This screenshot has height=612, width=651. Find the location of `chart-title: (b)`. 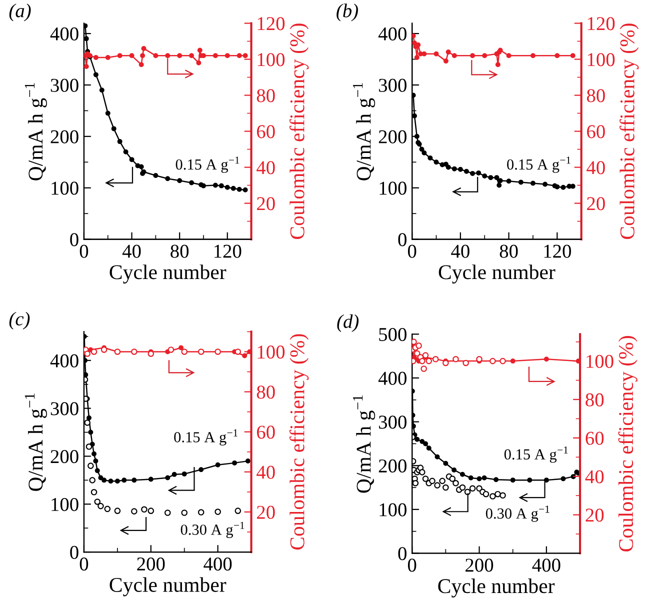

chart-title: (b) is located at coordinates (347, 13).